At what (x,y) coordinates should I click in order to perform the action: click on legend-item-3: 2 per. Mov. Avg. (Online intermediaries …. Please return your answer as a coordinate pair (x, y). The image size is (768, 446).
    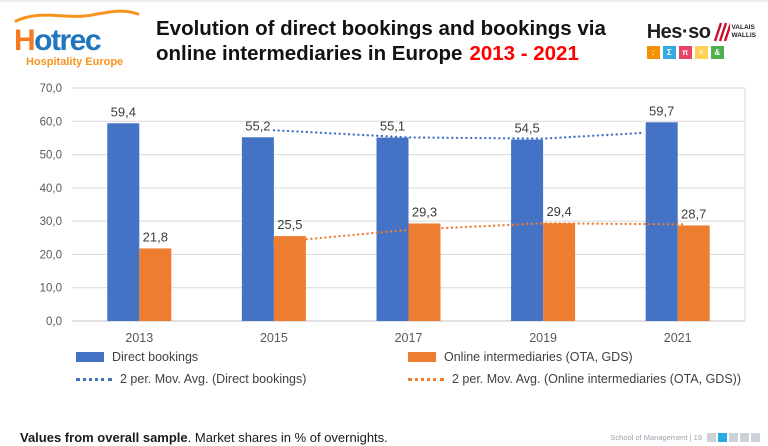
    Looking at the image, I should click on (588, 379).